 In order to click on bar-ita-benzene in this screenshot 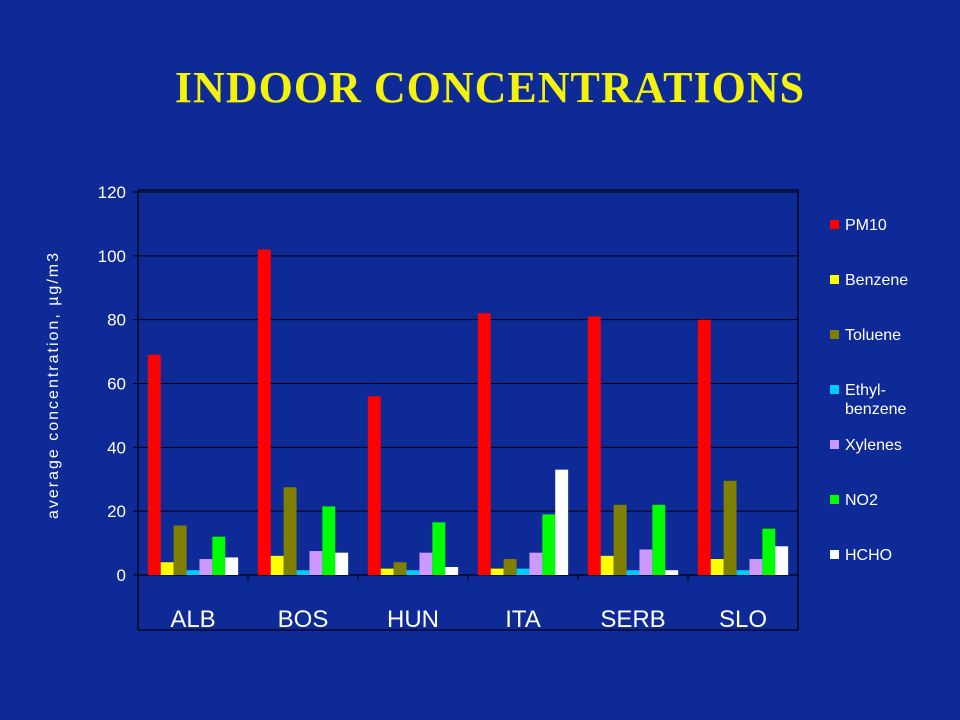, I will do `click(497, 571)`.